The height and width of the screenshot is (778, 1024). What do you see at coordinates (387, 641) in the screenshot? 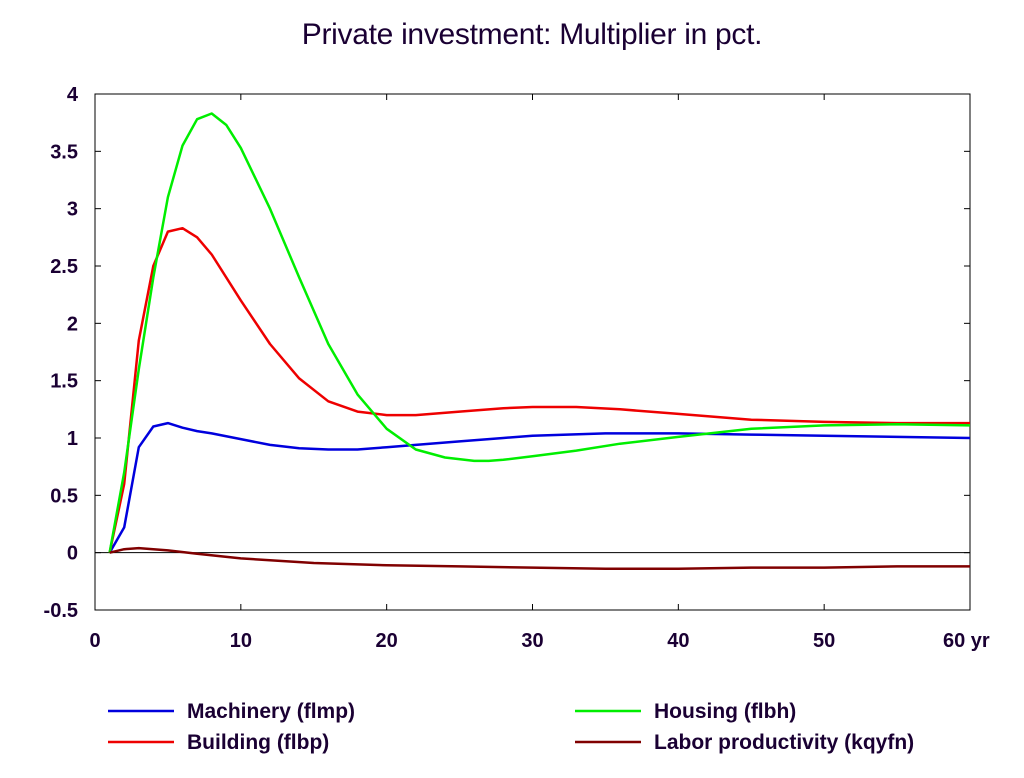
I see `x-tick-label: 20` at bounding box center [387, 641].